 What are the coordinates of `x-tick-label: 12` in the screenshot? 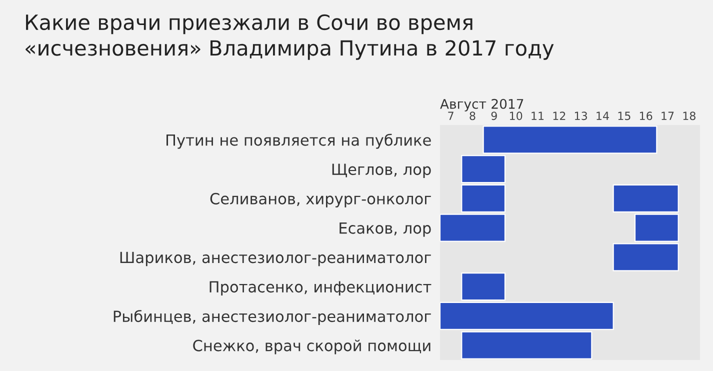 It's located at (559, 116).